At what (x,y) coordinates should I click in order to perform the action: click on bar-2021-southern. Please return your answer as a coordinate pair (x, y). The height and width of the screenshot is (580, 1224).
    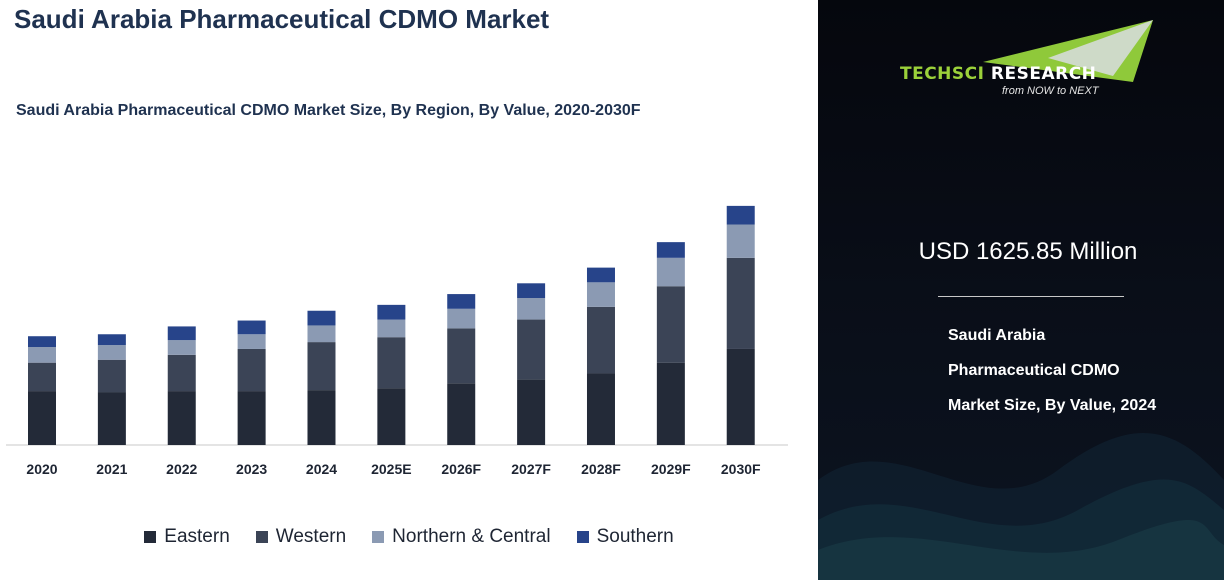
    Looking at the image, I should click on (111, 340).